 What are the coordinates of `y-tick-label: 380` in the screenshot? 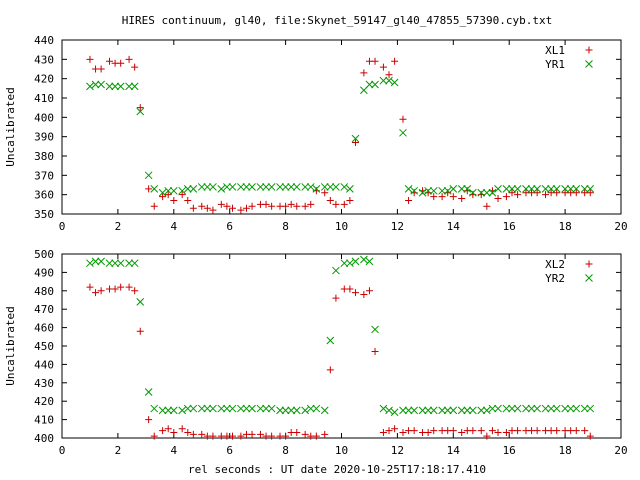 It's located at (44, 156).